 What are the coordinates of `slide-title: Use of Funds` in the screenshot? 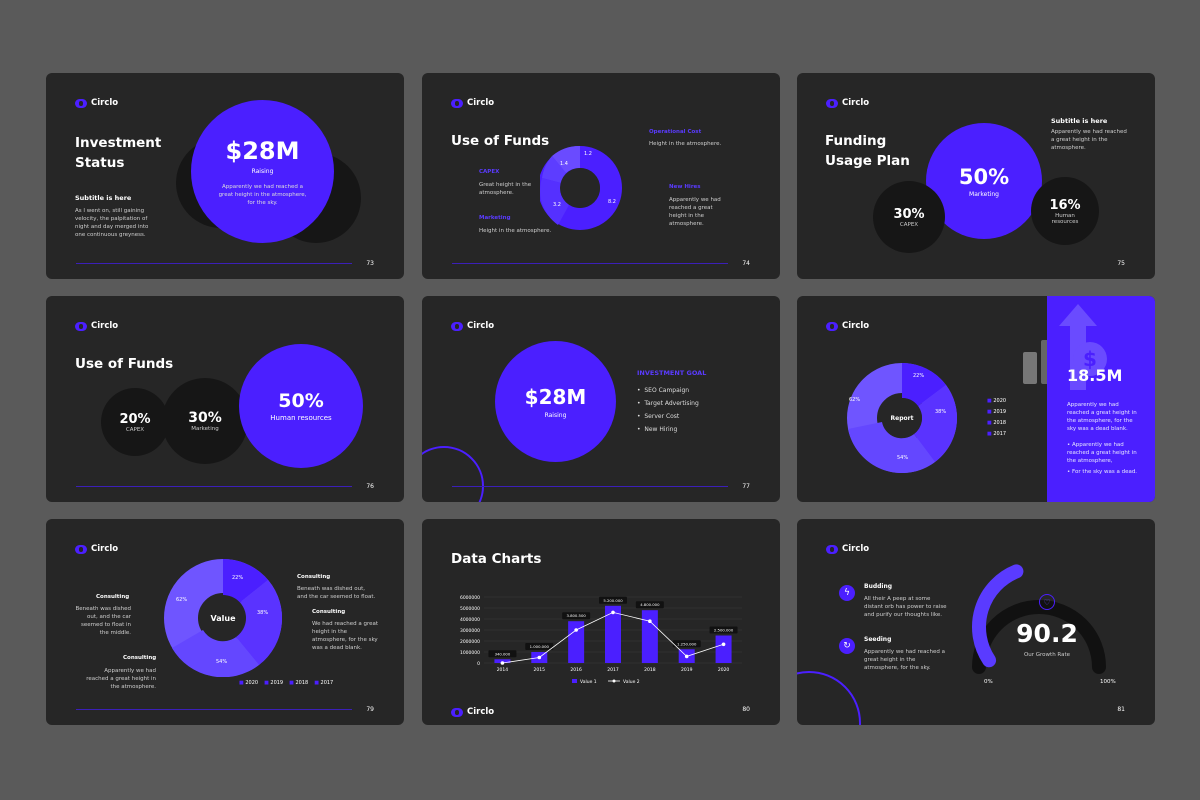 It's located at (500, 141).